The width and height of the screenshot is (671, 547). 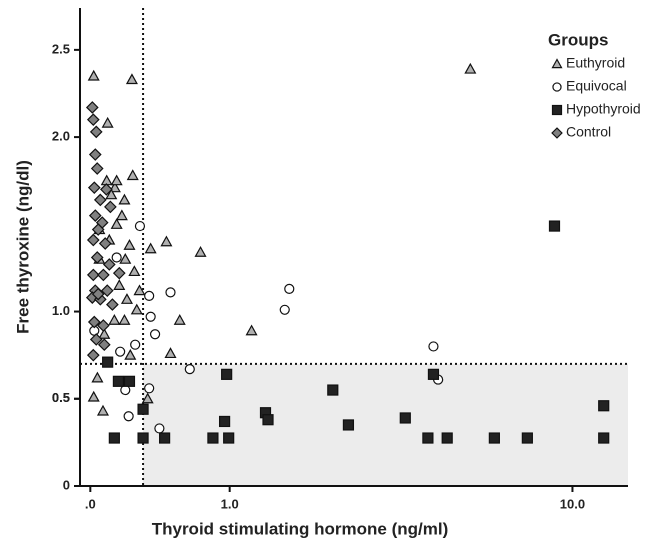 I want to click on y-tick-label: 0.5, so click(x=61, y=397).